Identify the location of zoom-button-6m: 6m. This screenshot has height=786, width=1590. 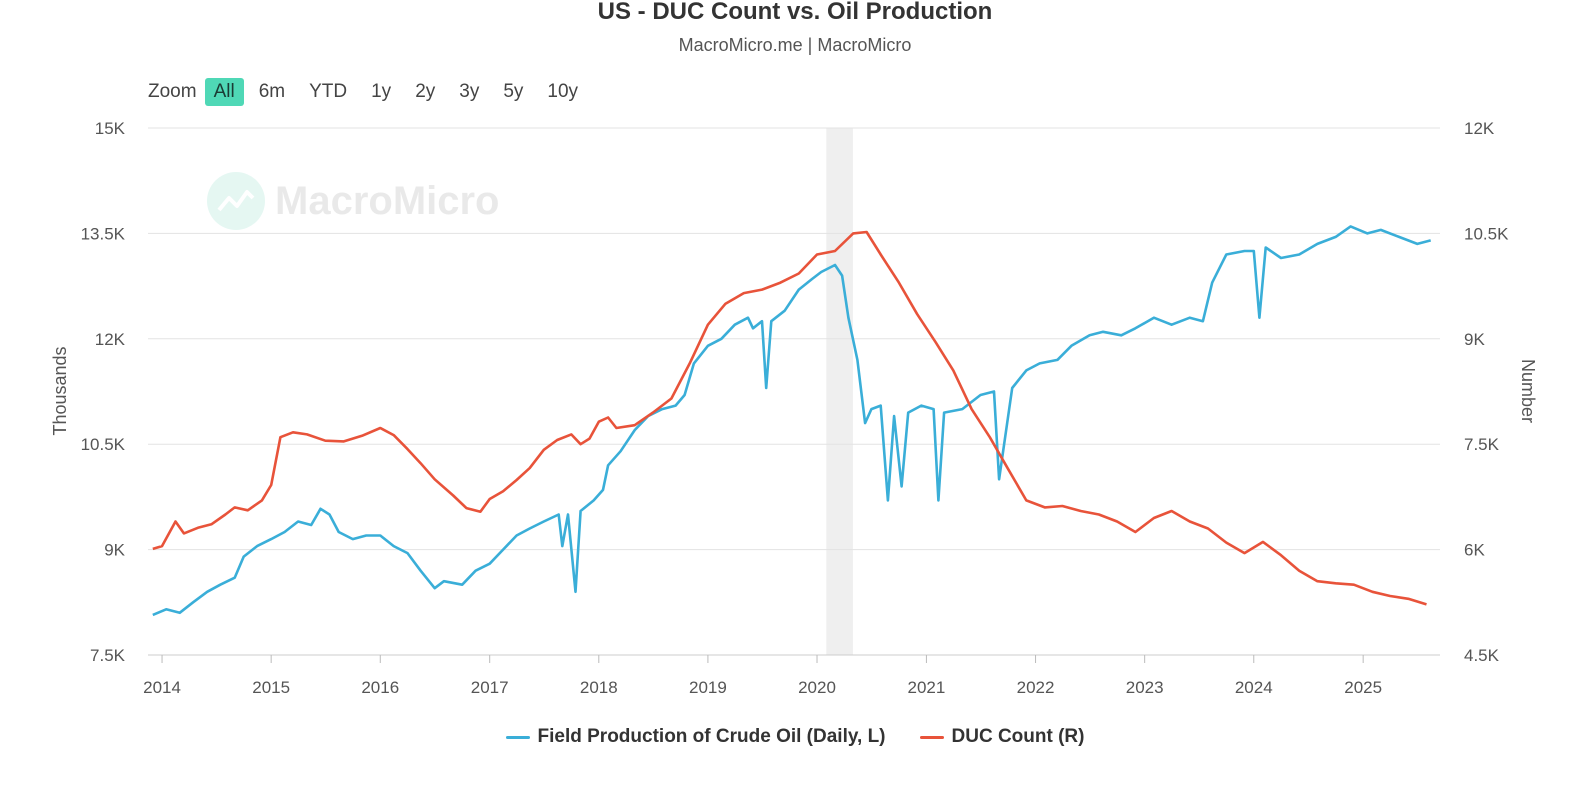
(272, 91).